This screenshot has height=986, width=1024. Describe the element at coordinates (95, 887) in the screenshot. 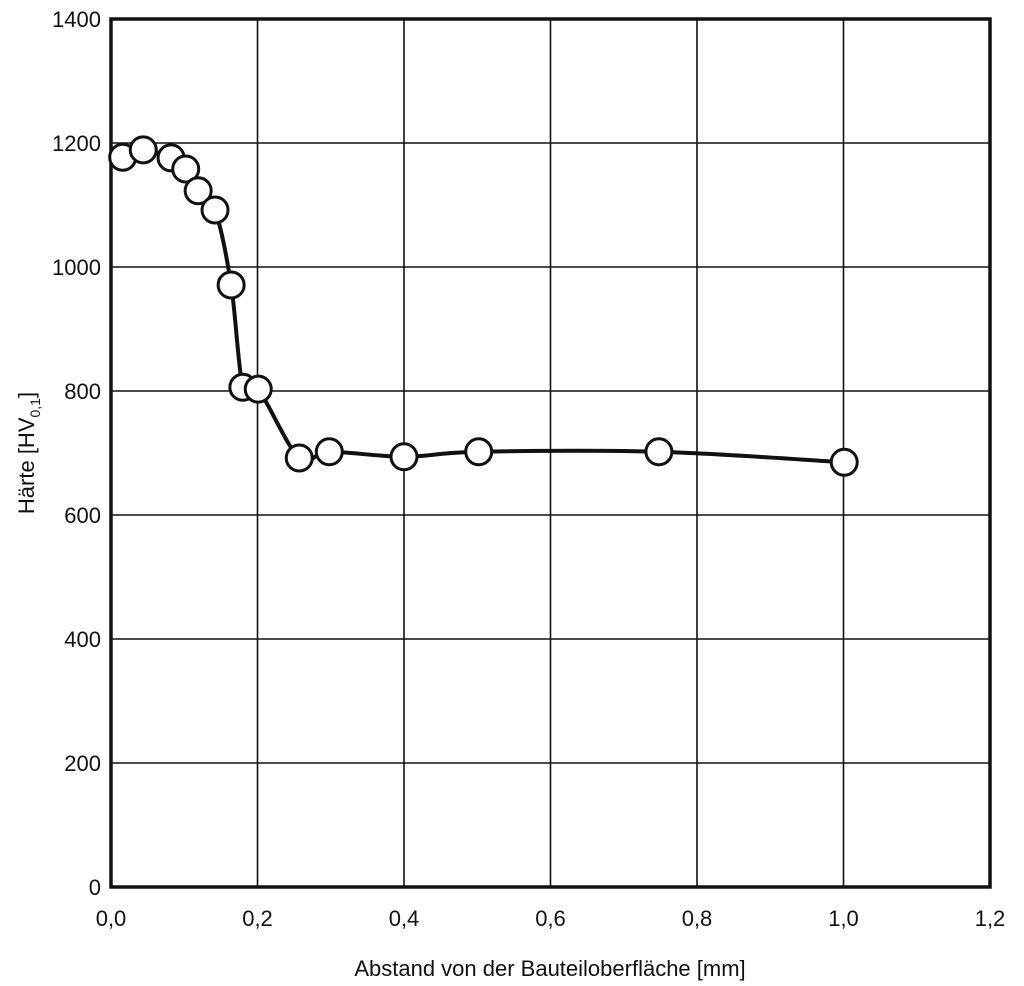

I see `y-tick-label: 0` at that location.